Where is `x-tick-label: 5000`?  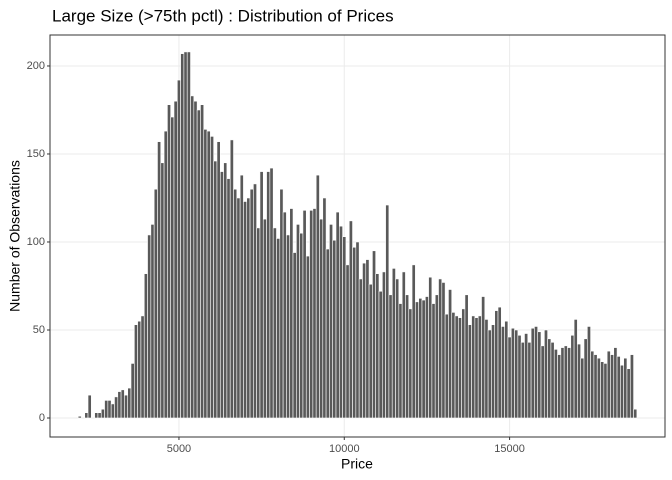 x-tick-label: 5000 is located at coordinates (179, 449).